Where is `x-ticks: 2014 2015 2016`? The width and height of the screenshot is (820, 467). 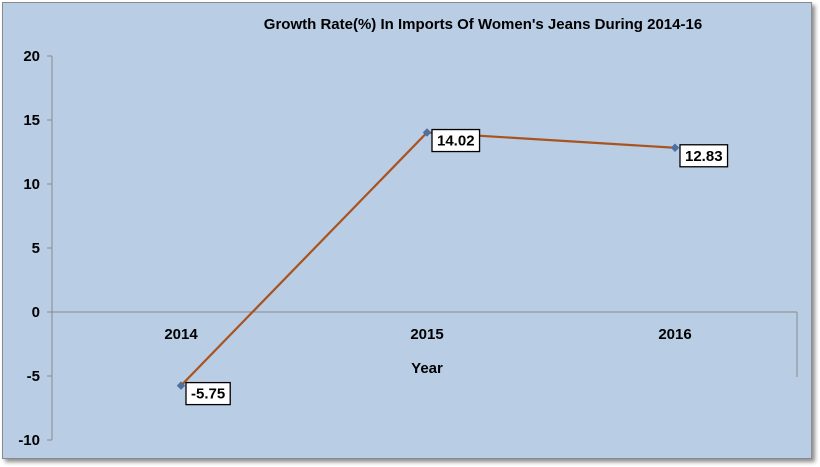 x-ticks: 2014 2015 2016 is located at coordinates (427, 334).